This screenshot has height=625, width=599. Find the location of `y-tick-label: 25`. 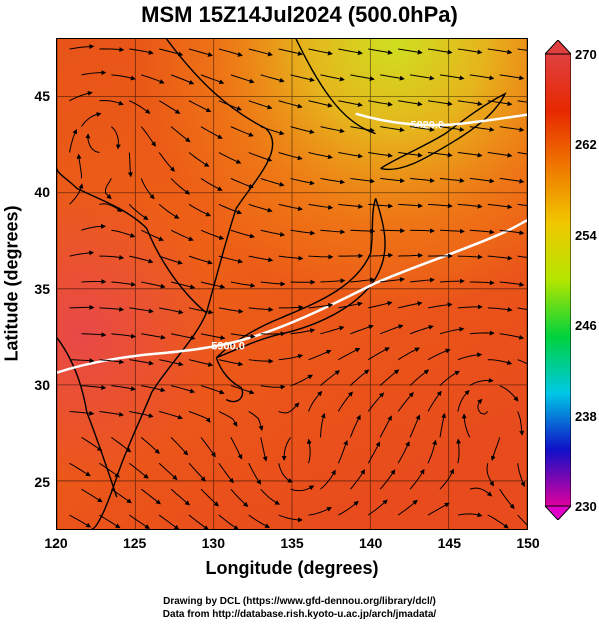

y-tick-label: 25 is located at coordinates (42, 481).